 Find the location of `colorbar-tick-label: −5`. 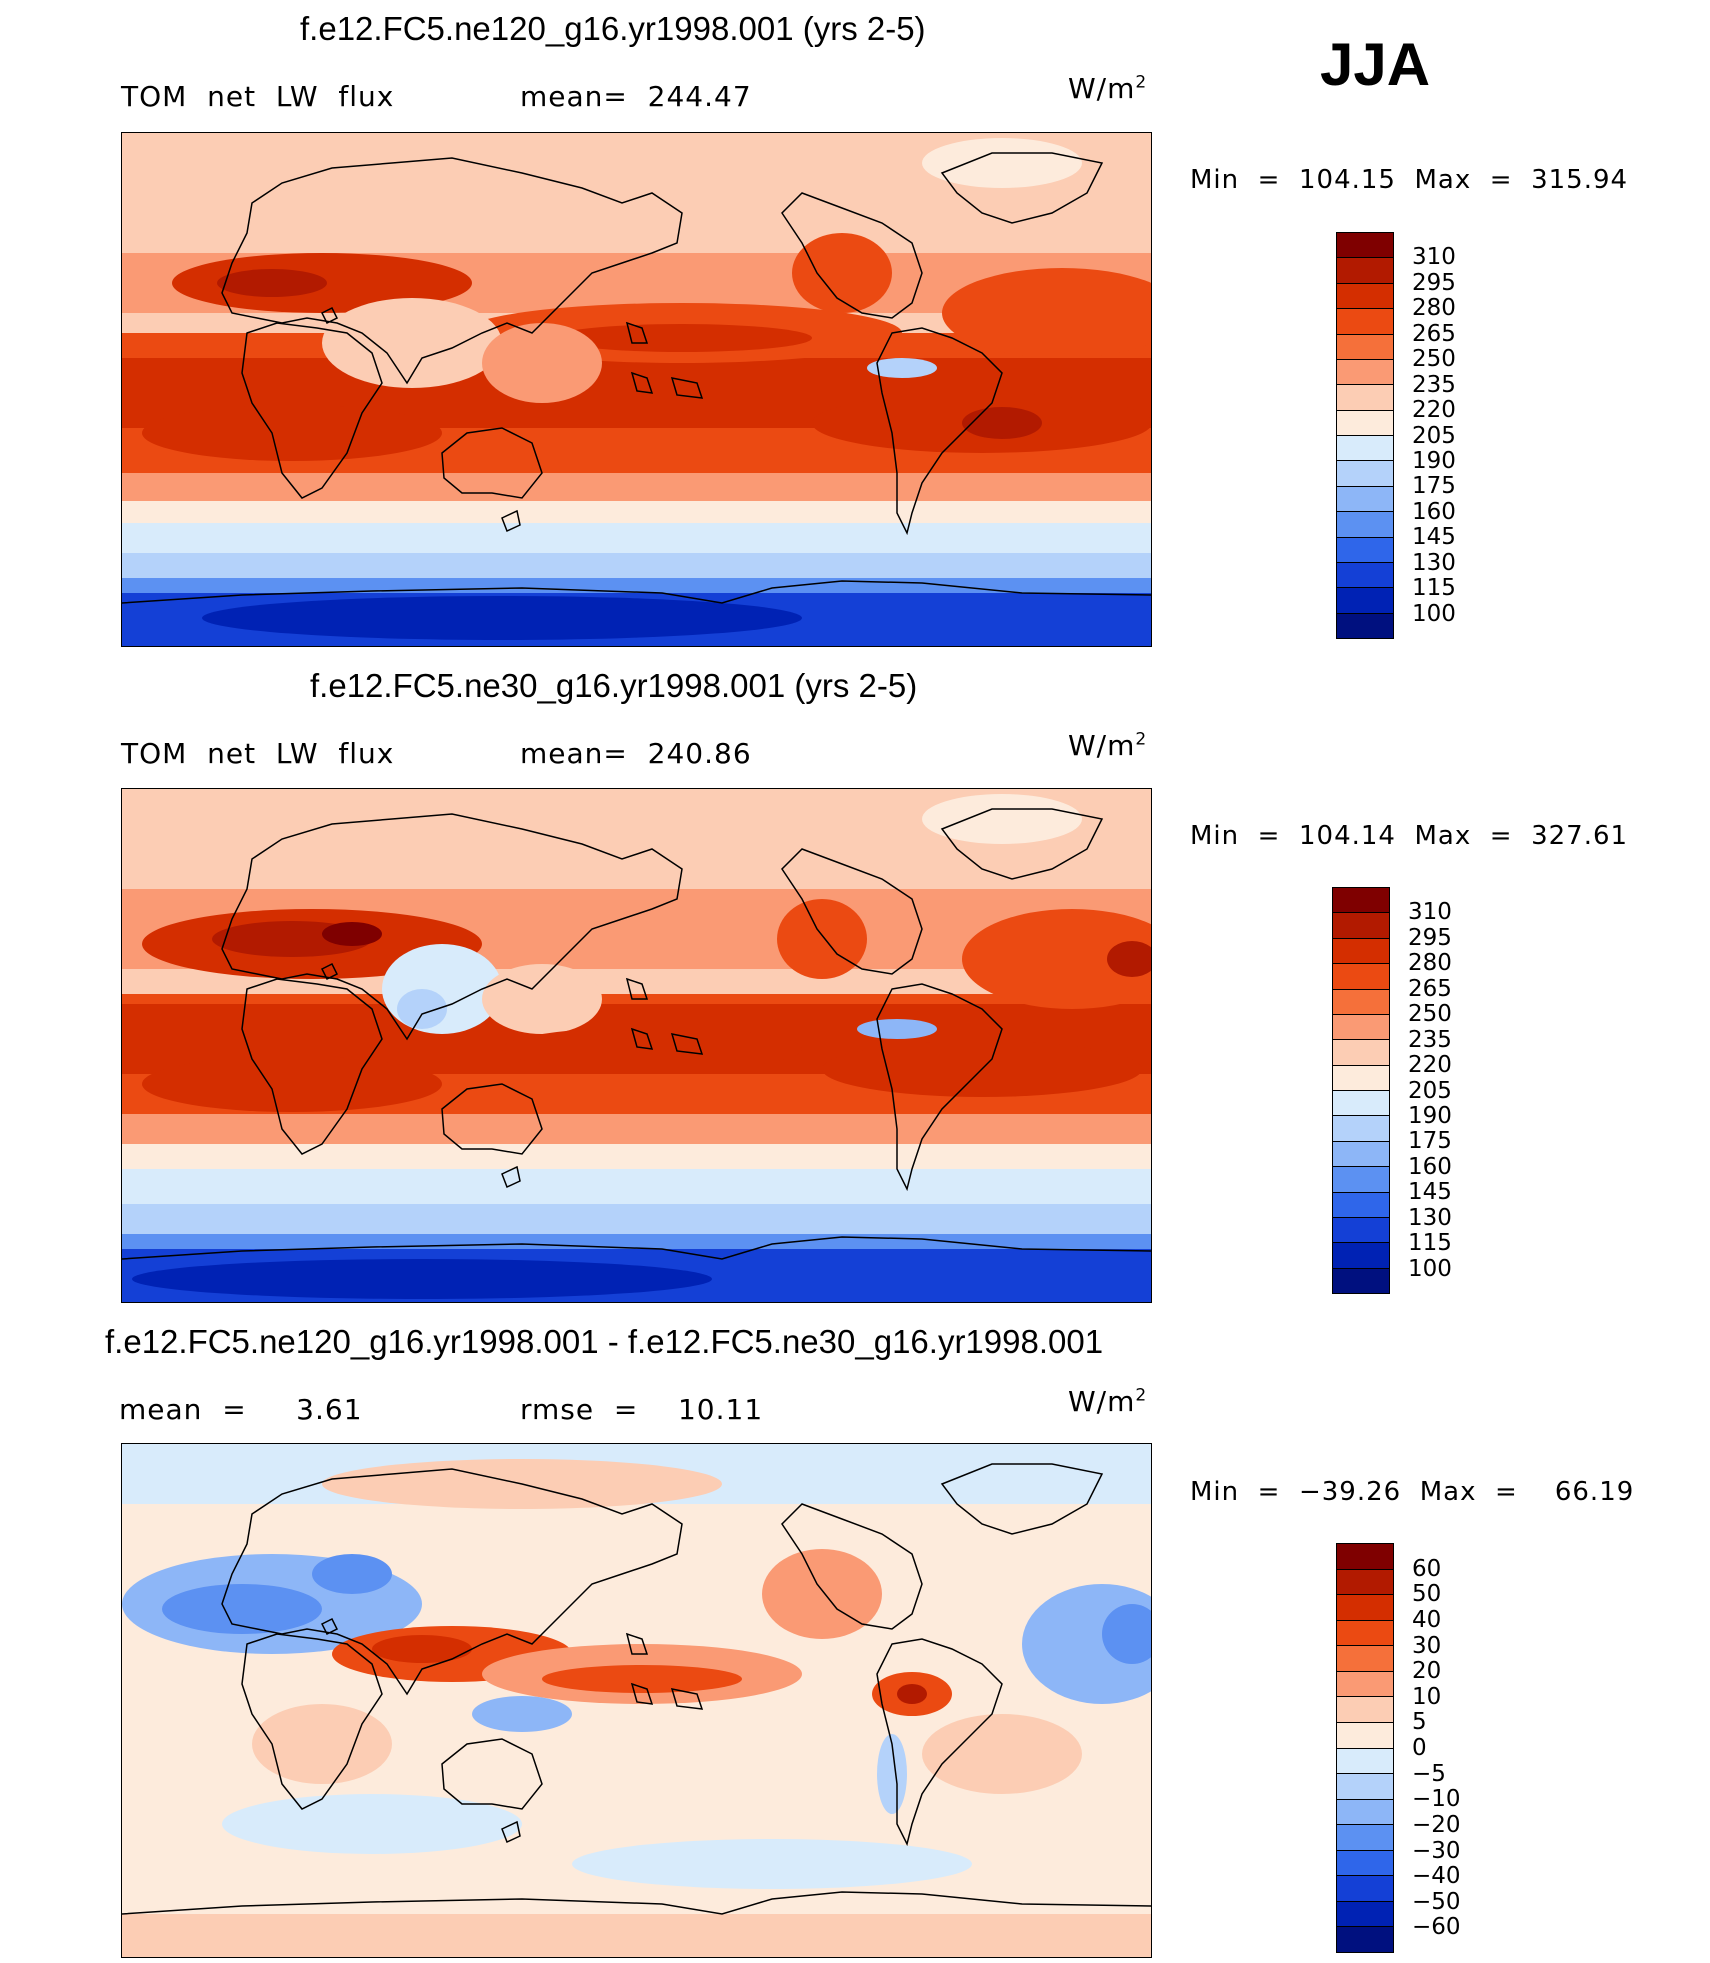

colorbar-tick-label: −5 is located at coordinates (1429, 1773).